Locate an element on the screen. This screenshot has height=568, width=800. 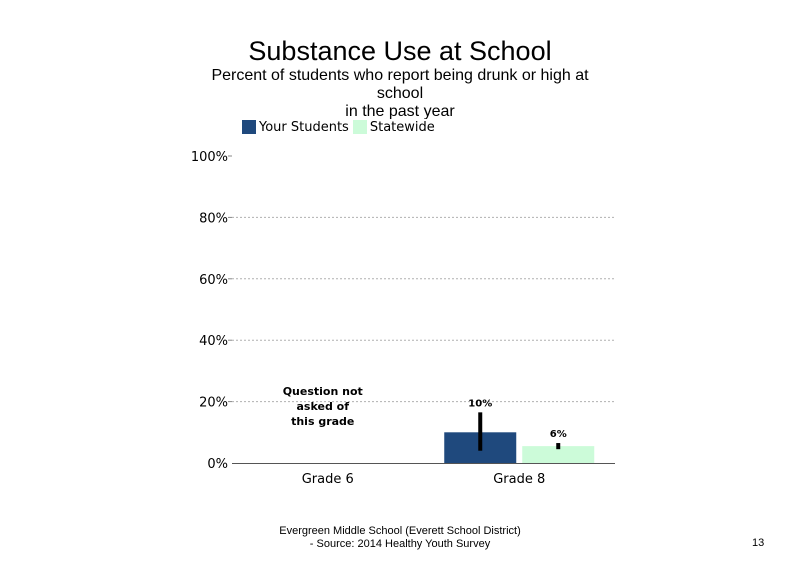
x-tick-label: Grade 8 is located at coordinates (519, 479).